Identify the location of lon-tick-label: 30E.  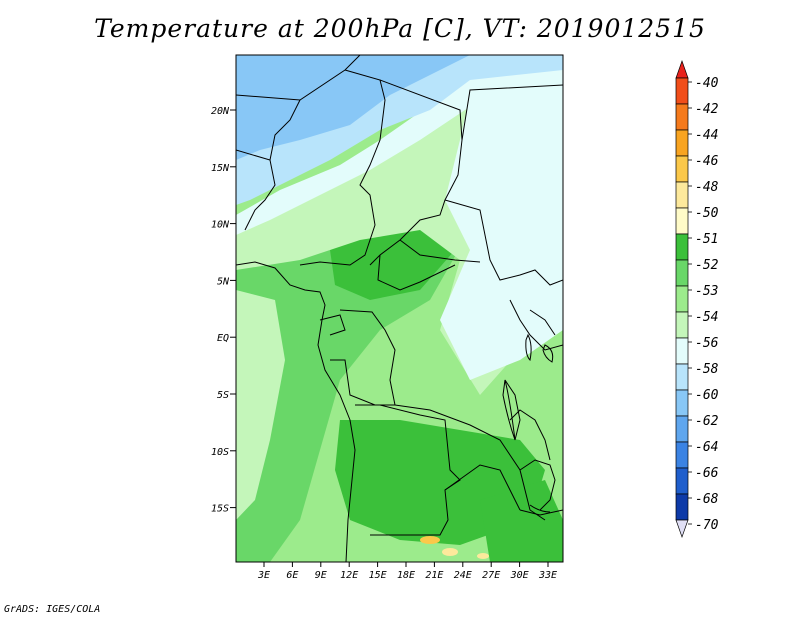
(519, 575).